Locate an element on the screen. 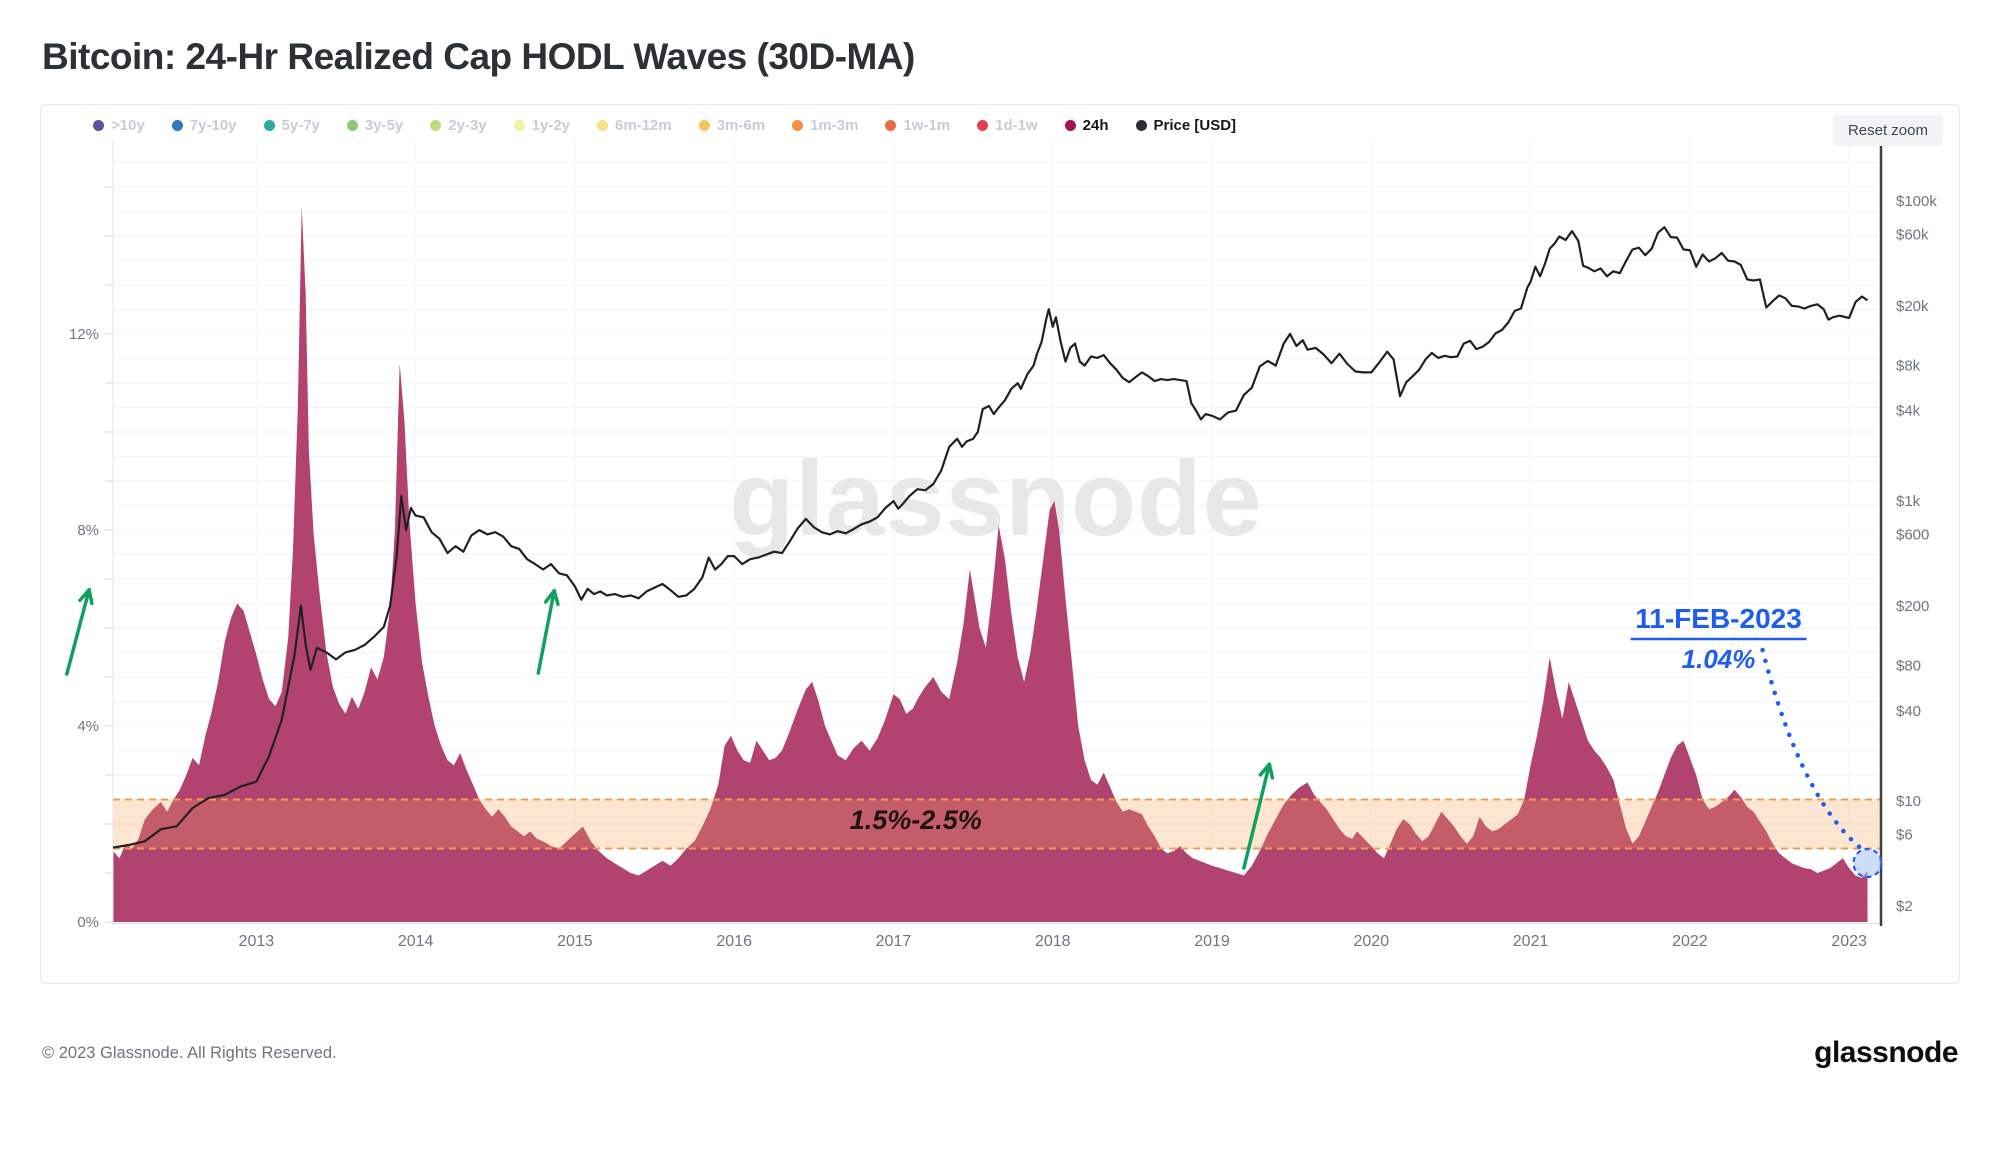 The width and height of the screenshot is (2000, 1153). copyright-text: © 2023 Glassnode. All Rights Reserved. is located at coordinates (189, 1052).